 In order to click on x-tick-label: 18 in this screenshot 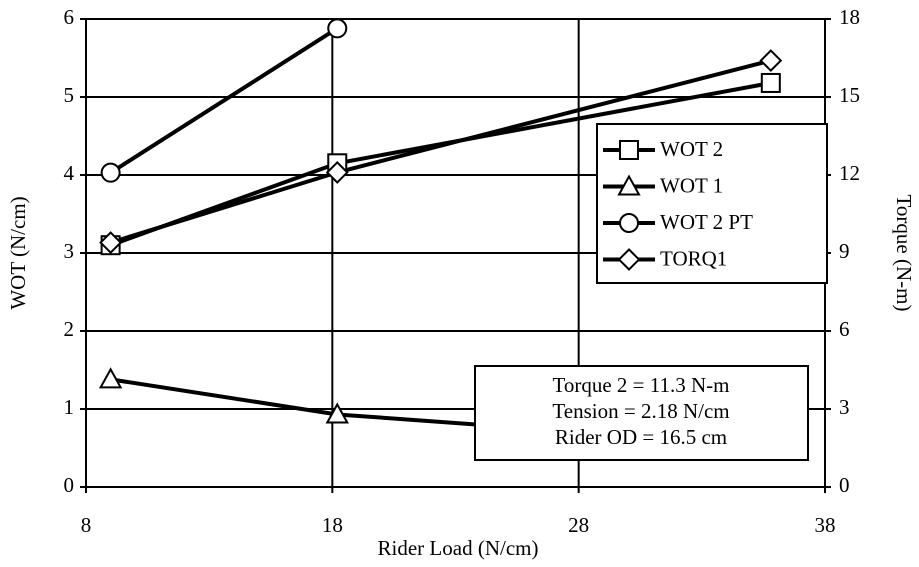, I will do `click(332, 525)`.